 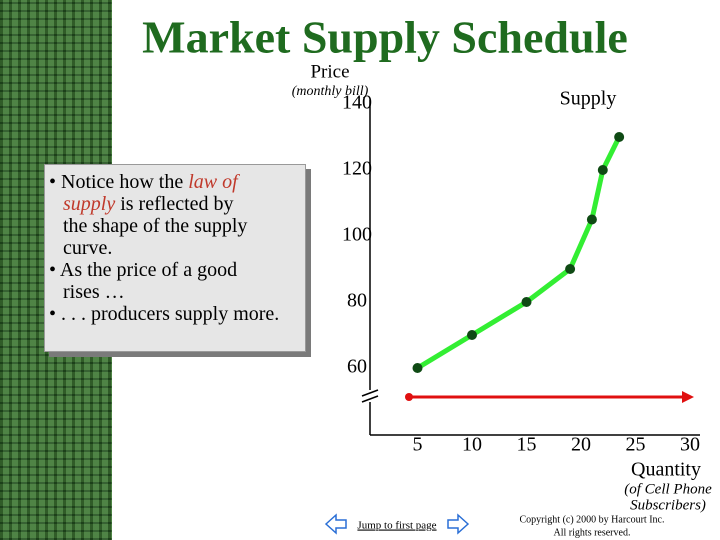 I want to click on nav-arrow-right, so click(x=458, y=524).